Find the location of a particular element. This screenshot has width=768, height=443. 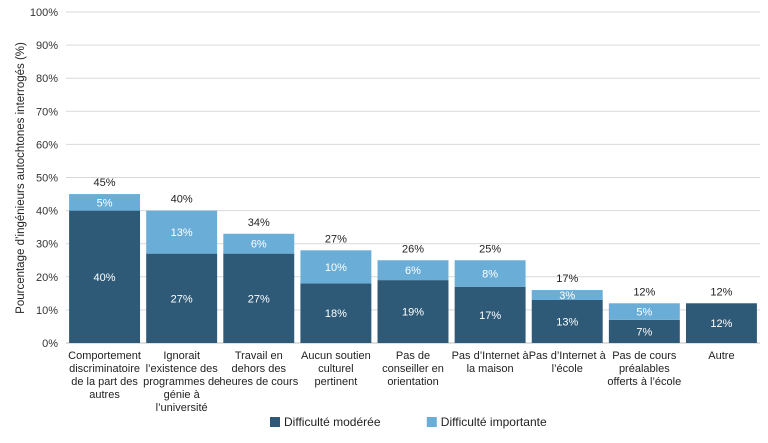

y-tick-label: 30% is located at coordinates (47, 245).